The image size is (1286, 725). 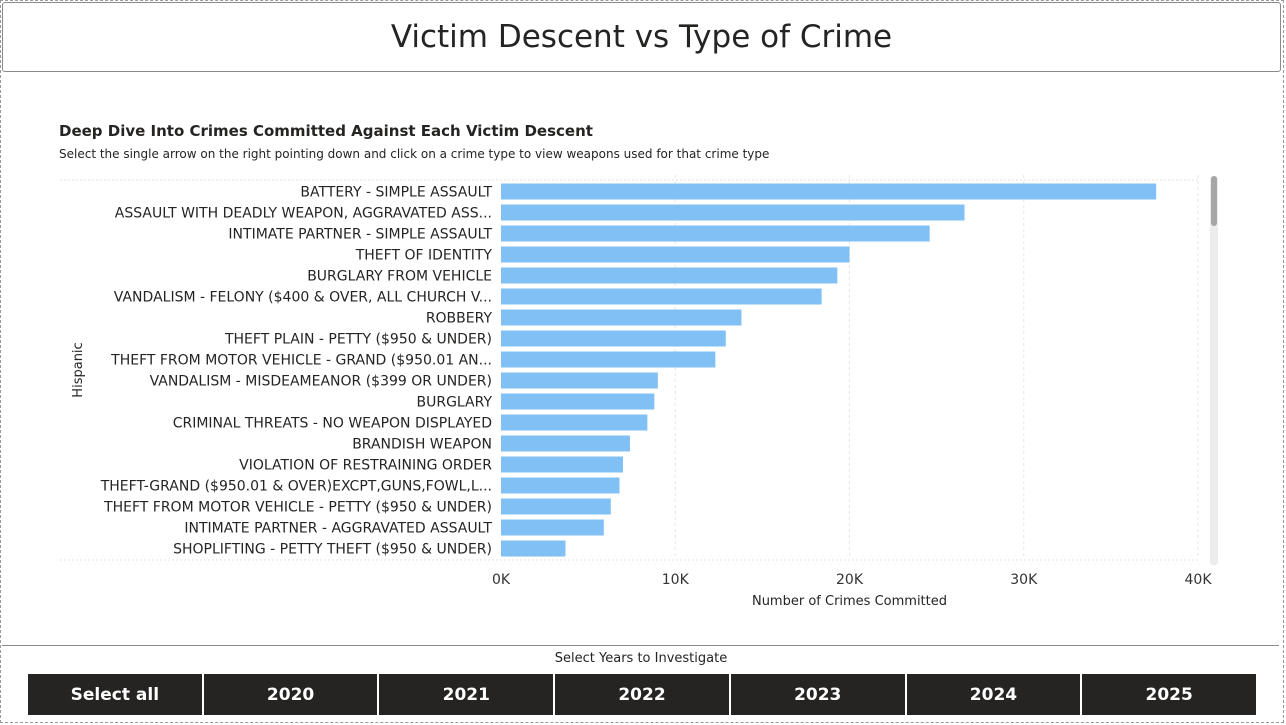 I want to click on category-label-4: BURGLARY FROM VEHICLE, so click(x=399, y=277).